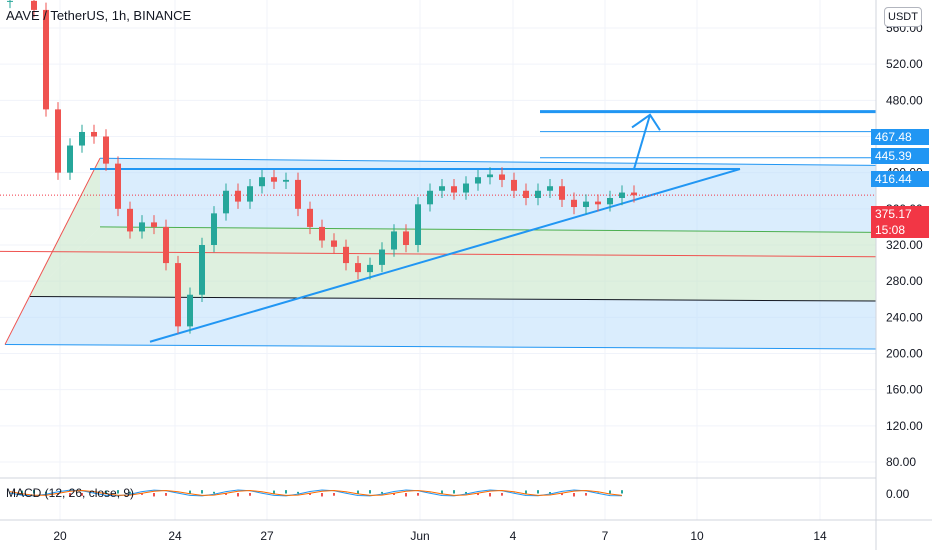 The width and height of the screenshot is (932, 550). I want to click on y-tick-label: 480.00, so click(904, 100).